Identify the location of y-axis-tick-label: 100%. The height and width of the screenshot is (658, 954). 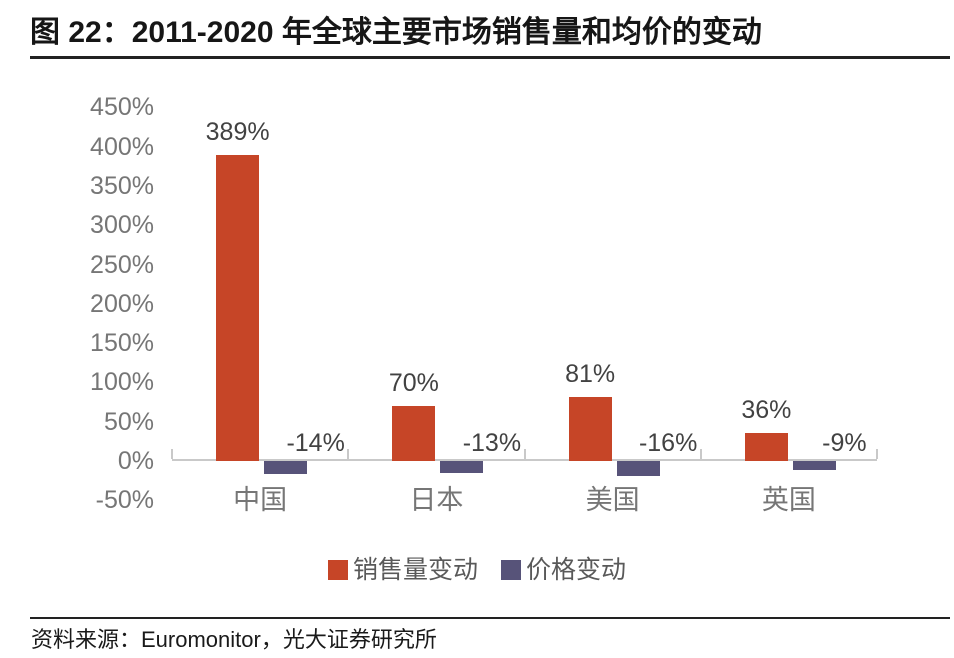
(122, 382).